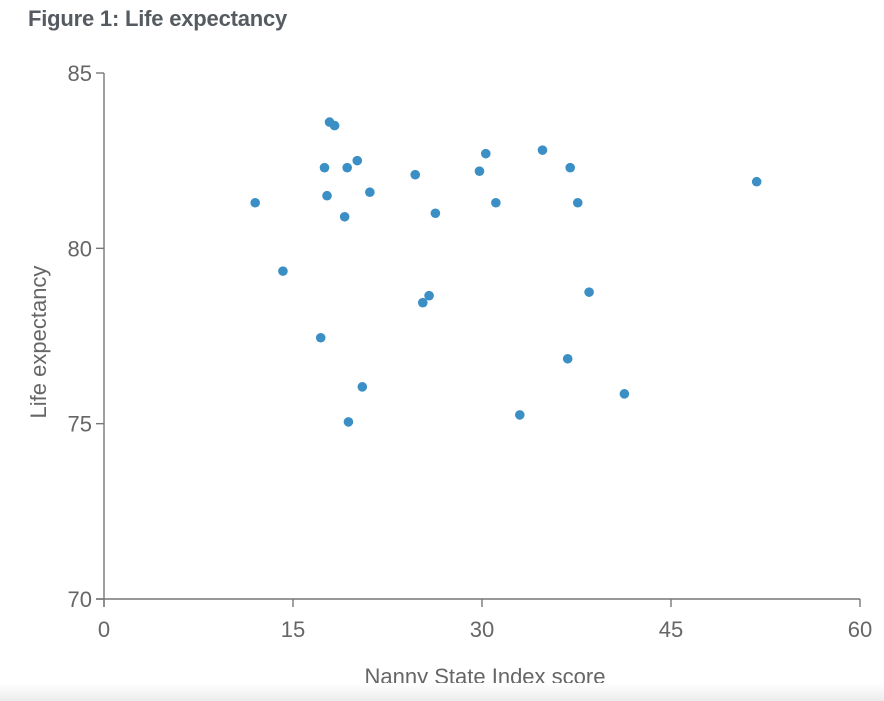 The width and height of the screenshot is (884, 701). I want to click on y-axis-title: Life expectancy, so click(38, 342).